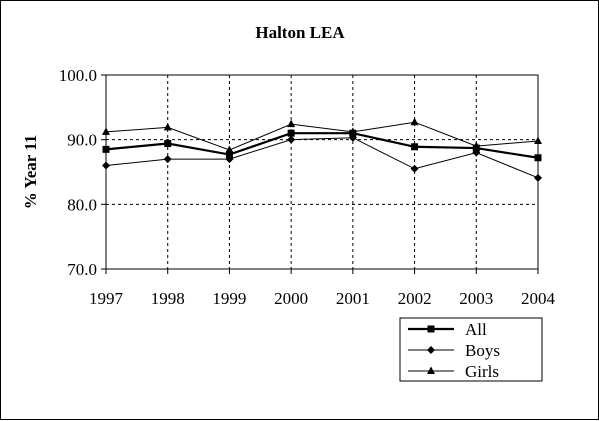 Image resolution: width=599 pixels, height=421 pixels. What do you see at coordinates (431, 350) in the screenshot?
I see `legend-marker-boys` at bounding box center [431, 350].